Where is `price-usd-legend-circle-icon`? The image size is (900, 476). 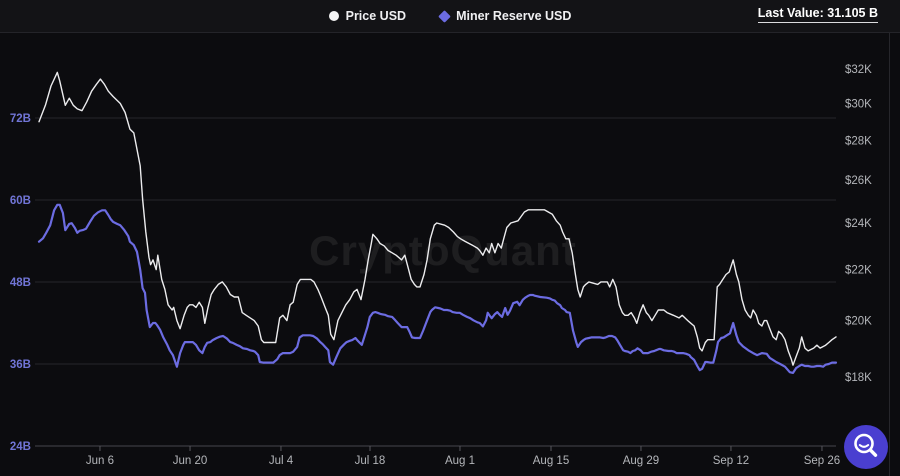 price-usd-legend-circle-icon is located at coordinates (333, 16).